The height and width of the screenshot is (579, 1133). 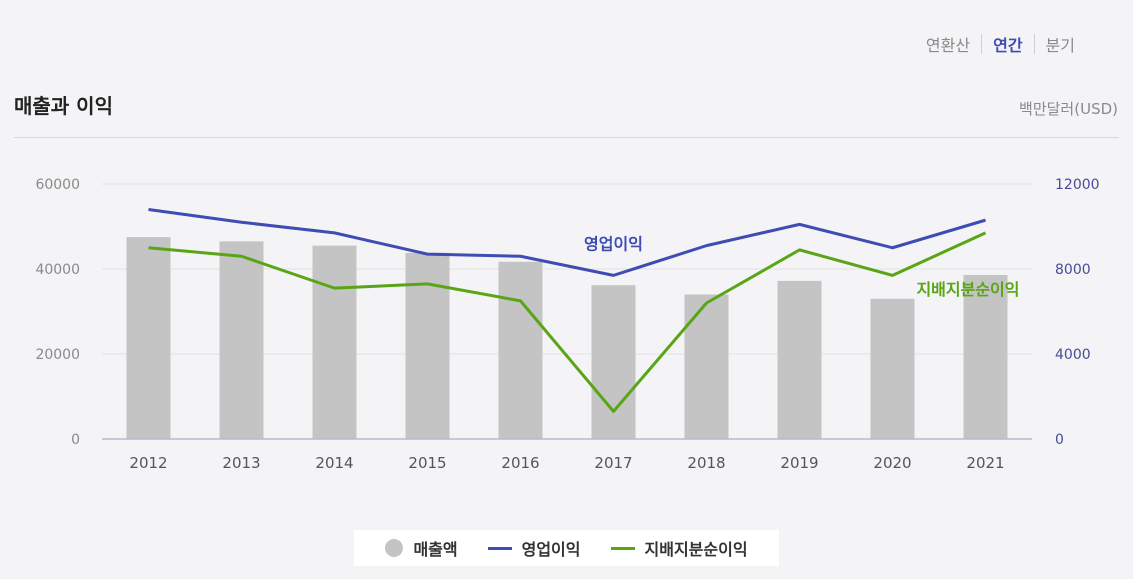 I want to click on x-axis-tick-label: 2017, so click(x=613, y=463).